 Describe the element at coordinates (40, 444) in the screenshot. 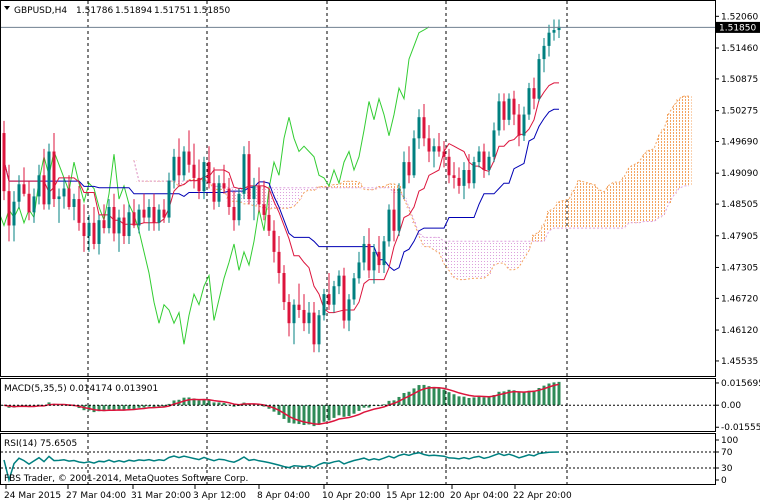

I see `rsi-title: RSI(14) 75.6505` at that location.